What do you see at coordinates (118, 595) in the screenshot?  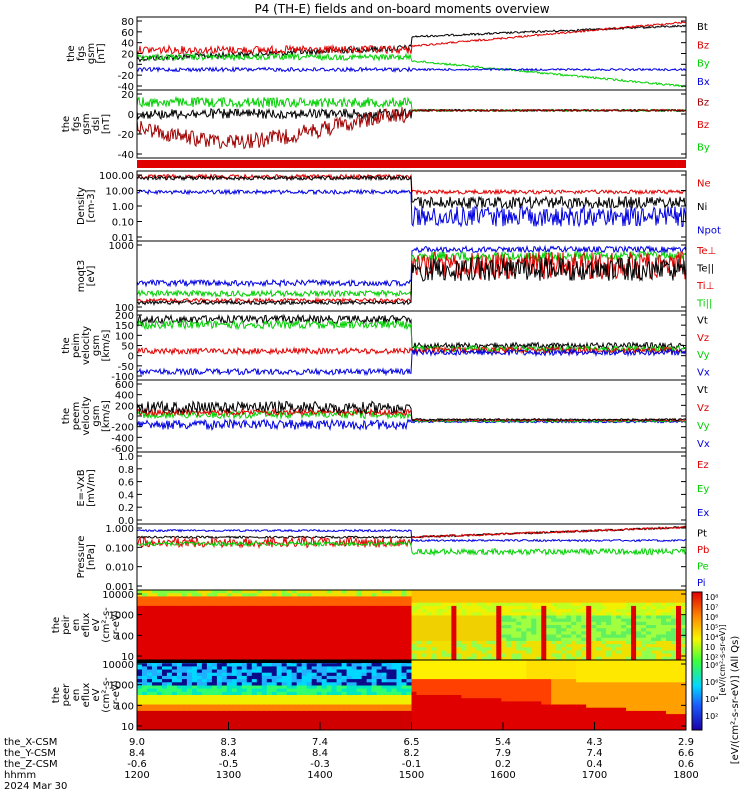 I see `ytick-label: 10000` at bounding box center [118, 595].